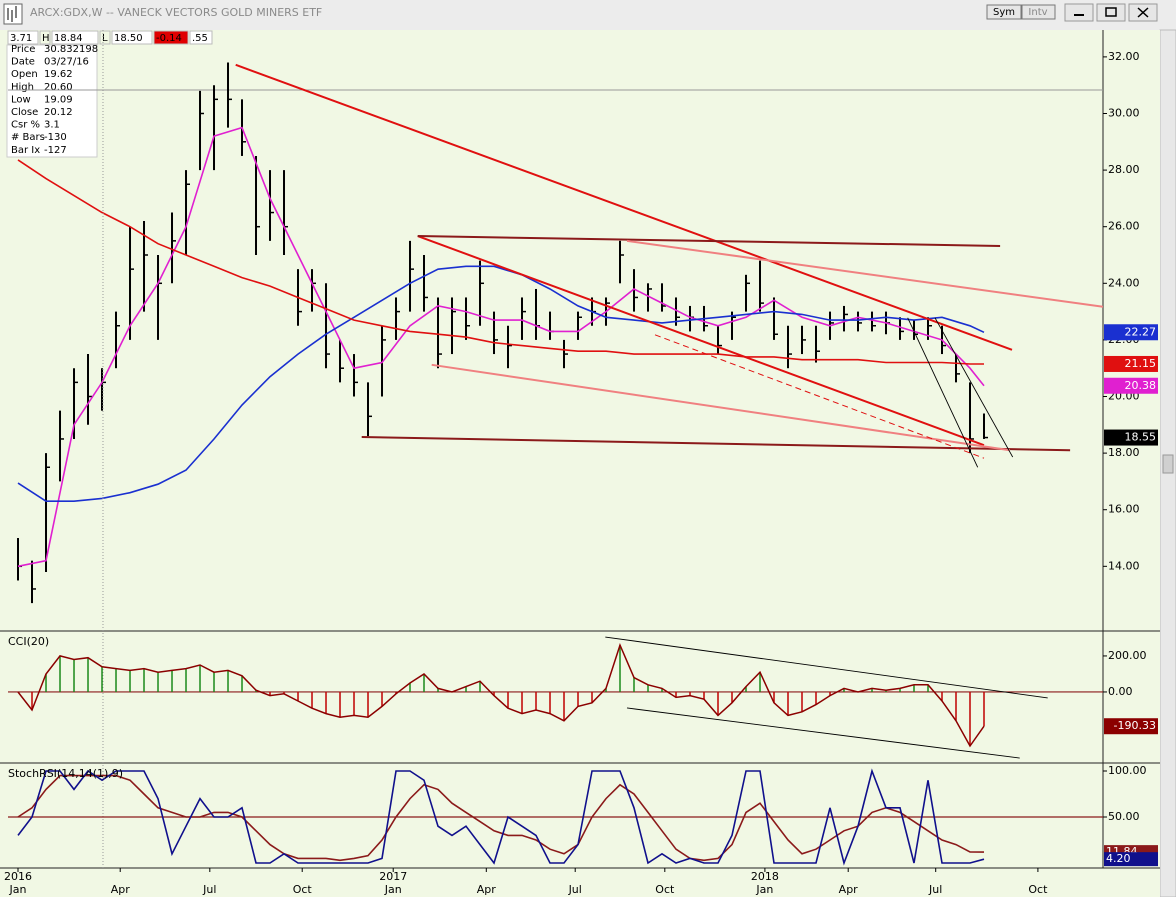 This screenshot has height=897, width=1176. Describe the element at coordinates (1141, 385) in the screenshot. I see `series-last-value: 20.38` at that location.